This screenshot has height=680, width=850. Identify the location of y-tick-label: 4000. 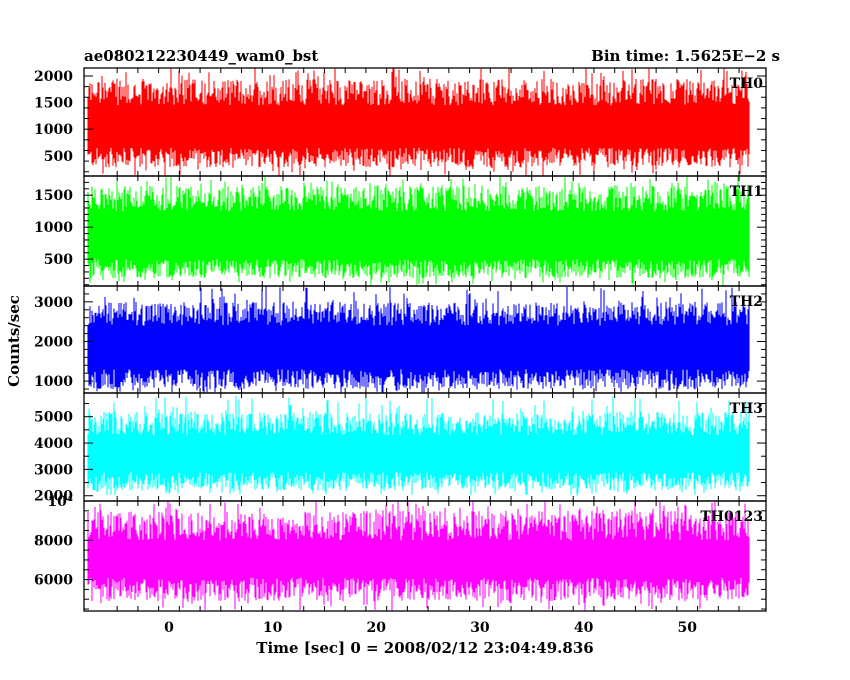
(53, 444).